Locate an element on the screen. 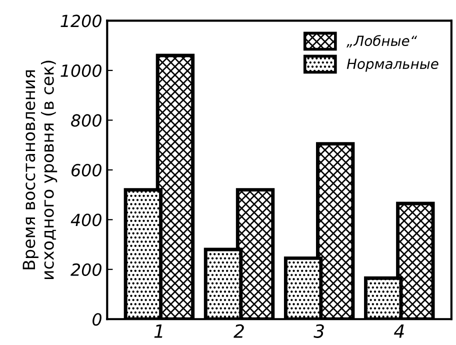 The image size is (456, 345). legend-label: Нормальные is located at coordinates (392, 65).